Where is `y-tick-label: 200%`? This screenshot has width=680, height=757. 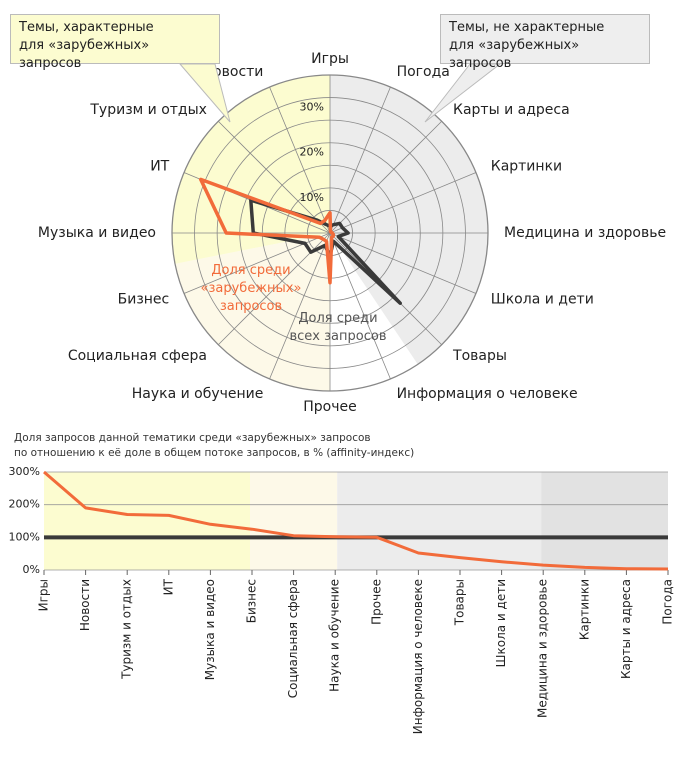 y-tick-label: 200% is located at coordinates (24, 504).